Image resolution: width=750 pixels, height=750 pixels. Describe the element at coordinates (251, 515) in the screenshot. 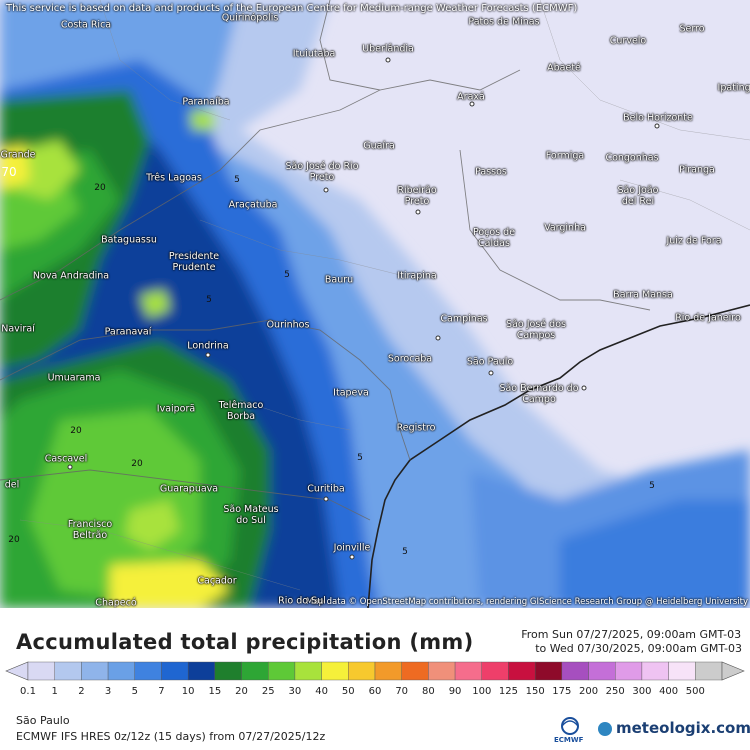

I see `place-label: São Mateus do Sul` at that location.